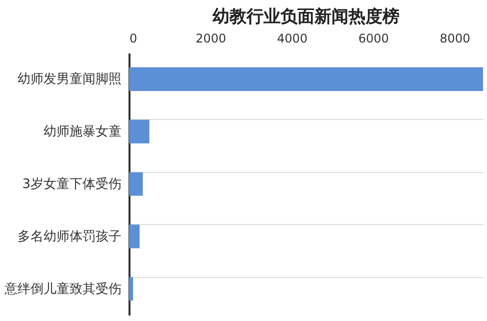 This screenshot has width=487, height=321. What do you see at coordinates (83, 132) in the screenshot?
I see `y-tick-label: 幼师施暴女童` at bounding box center [83, 132].